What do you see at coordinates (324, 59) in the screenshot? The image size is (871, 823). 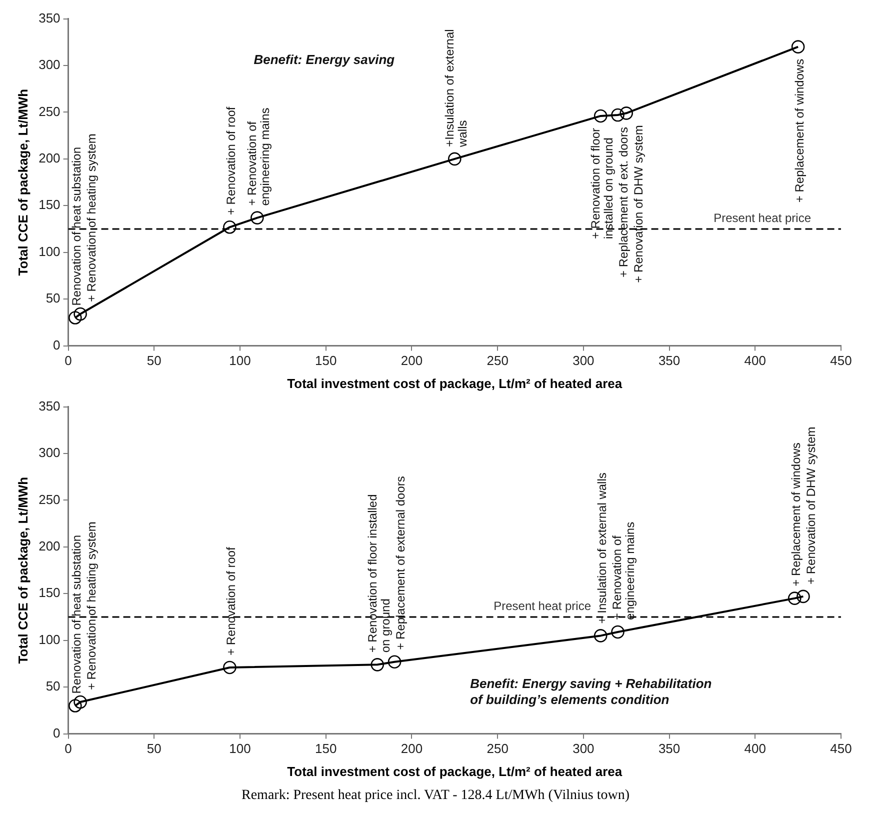 I see `annotation: Benefit: Energy saving` at bounding box center [324, 59].